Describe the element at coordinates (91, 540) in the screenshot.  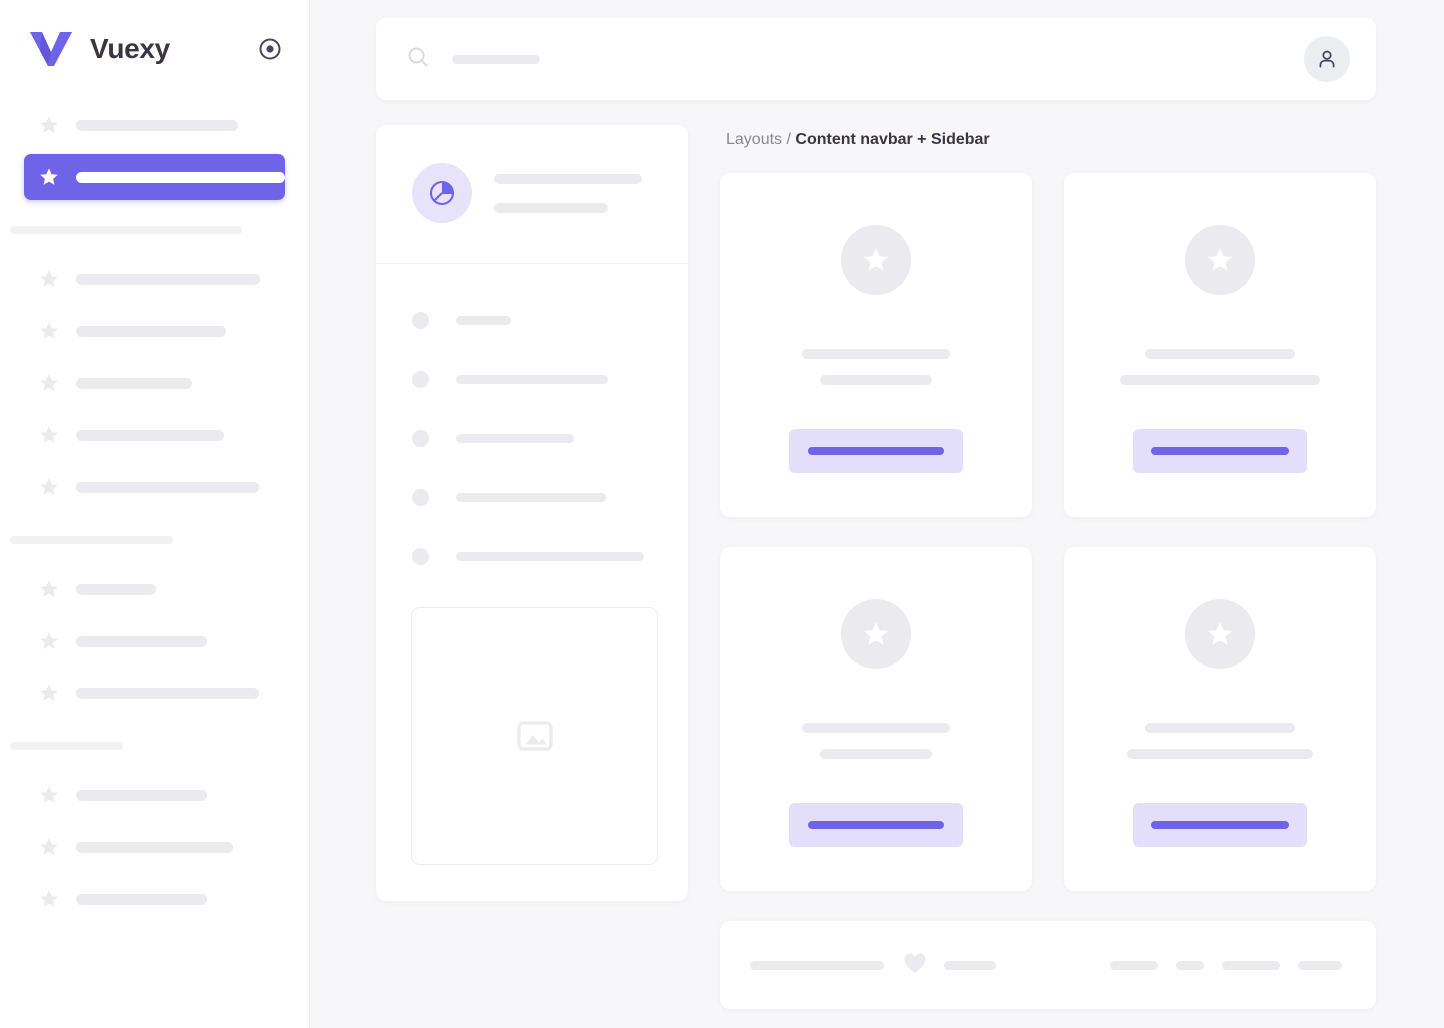
I see `sidebar-section-divider` at that location.